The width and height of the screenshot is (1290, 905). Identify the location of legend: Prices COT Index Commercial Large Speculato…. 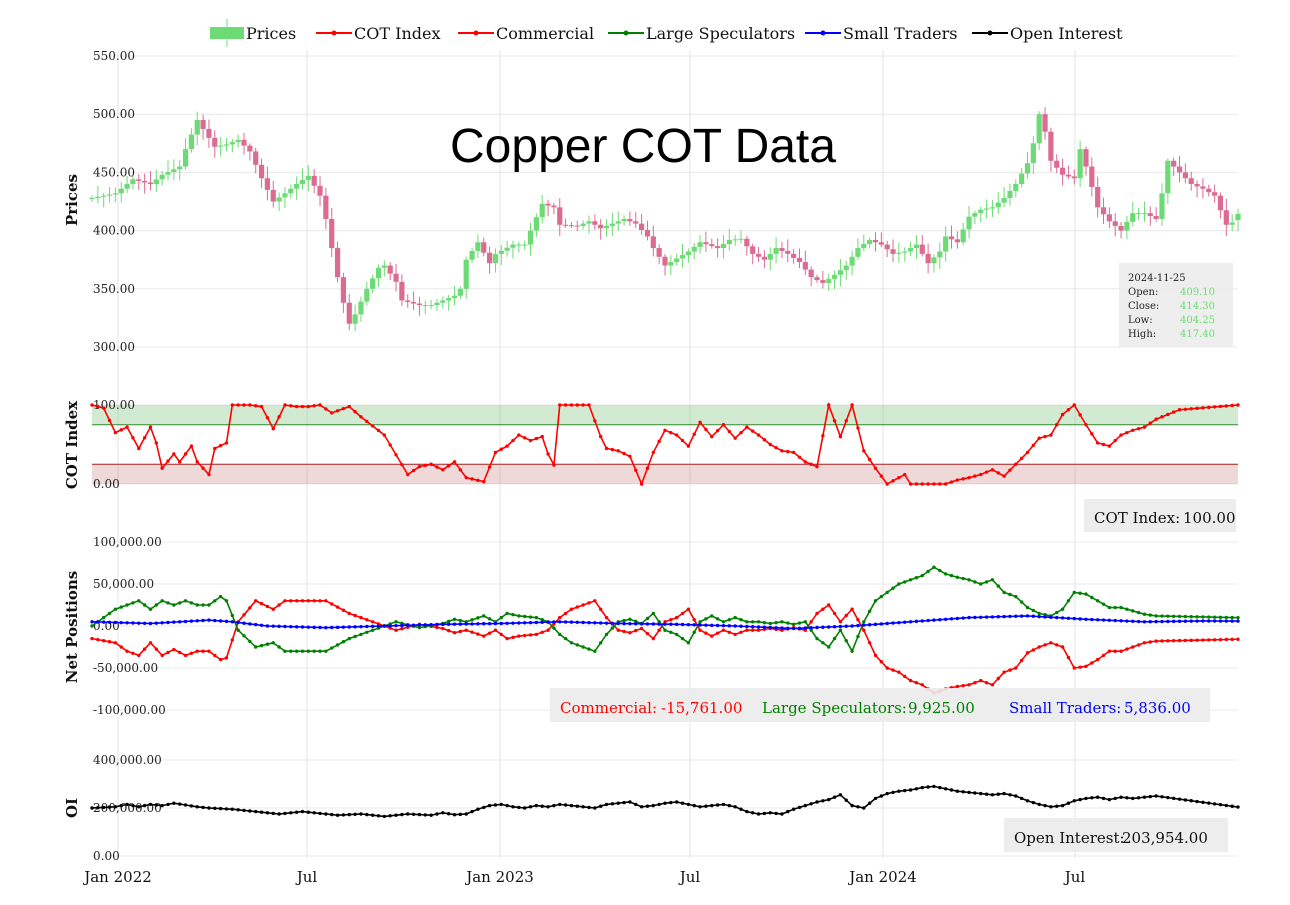
(666, 33).